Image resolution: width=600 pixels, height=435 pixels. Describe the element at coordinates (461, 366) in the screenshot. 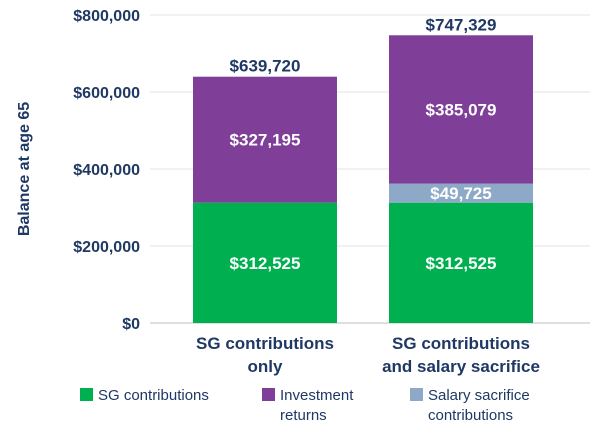

I see `x-category-label: and salary sacrifice` at that location.